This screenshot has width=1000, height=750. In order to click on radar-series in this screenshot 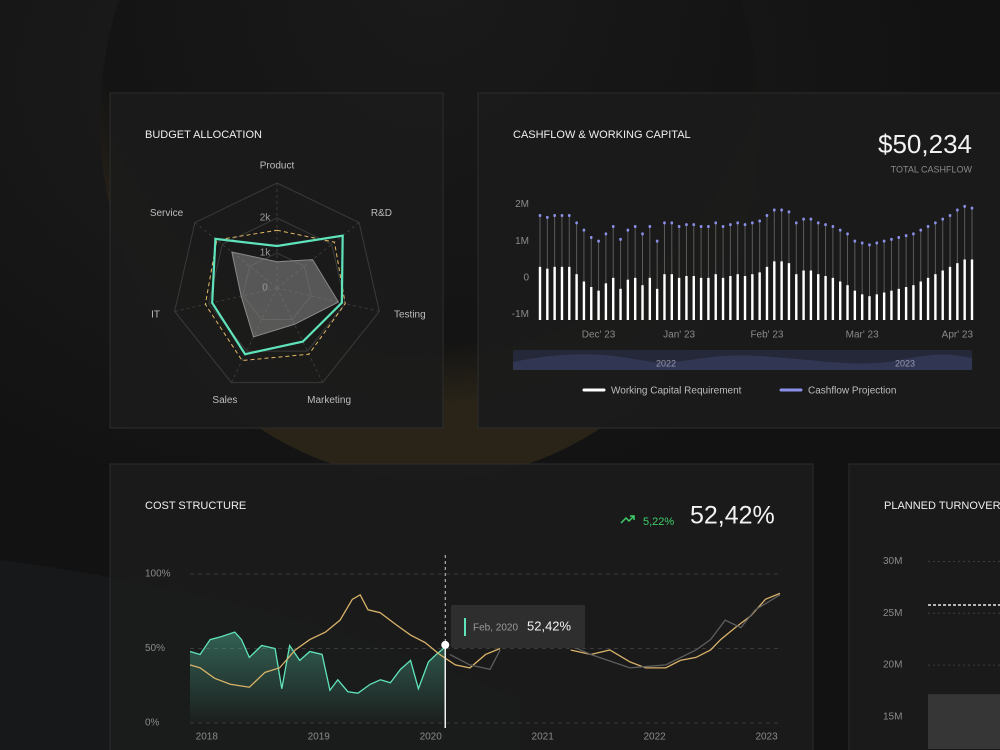, I will do `click(285, 294)`.